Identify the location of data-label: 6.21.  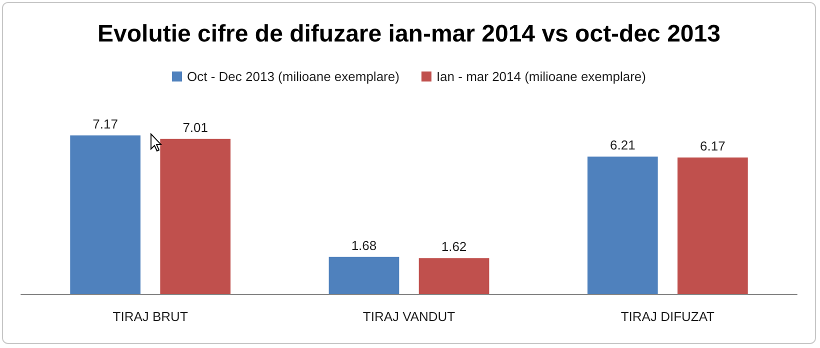
(623, 145).